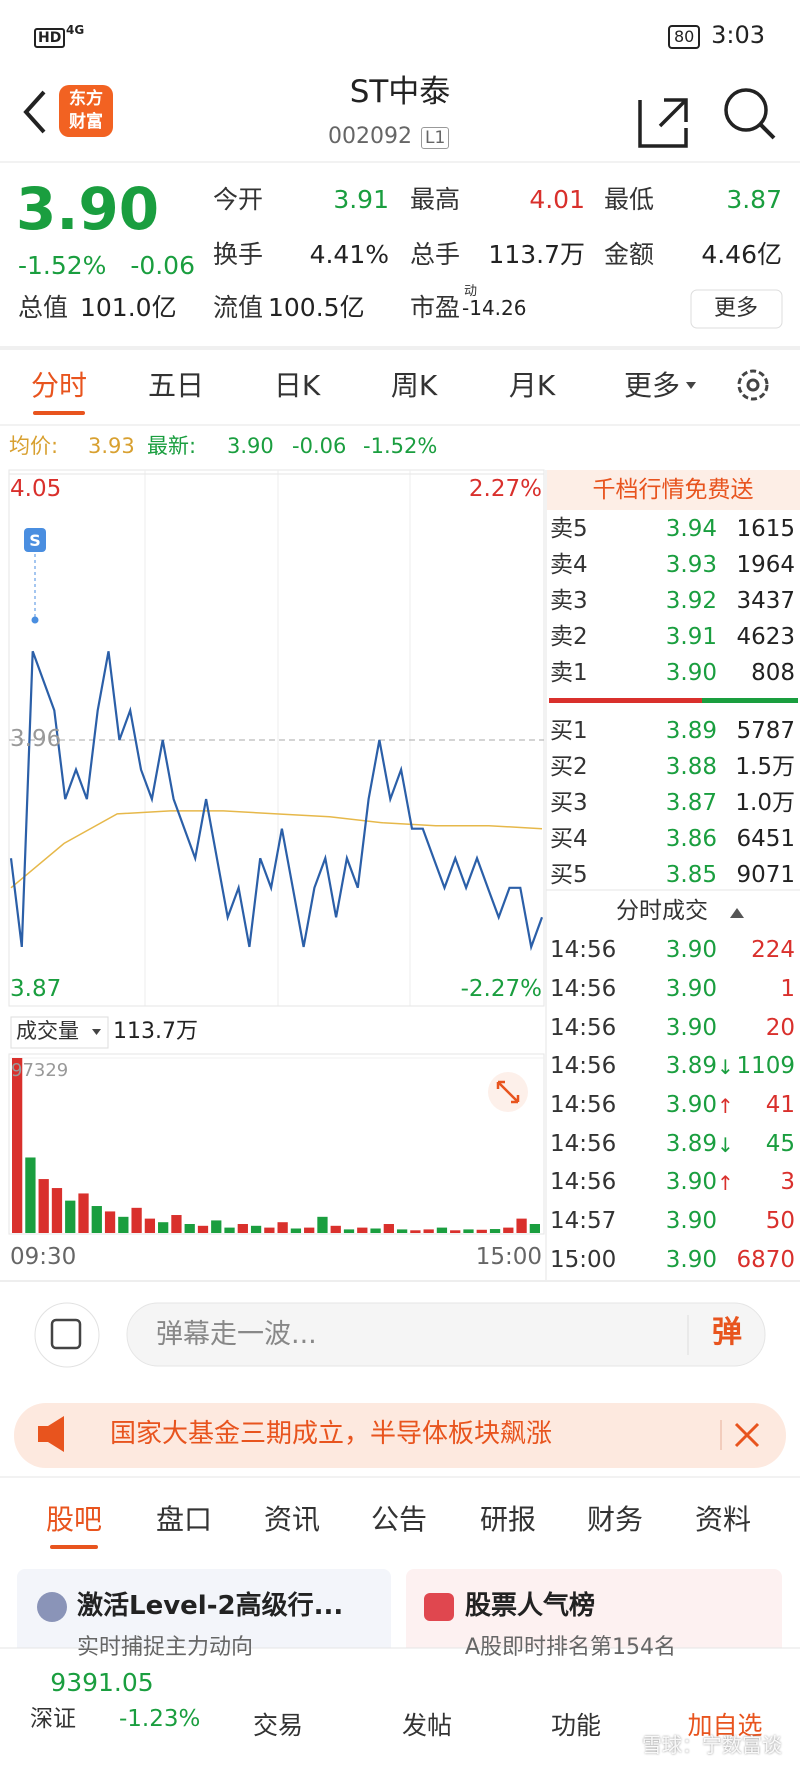  I want to click on tab: 日K, so click(297, 386).